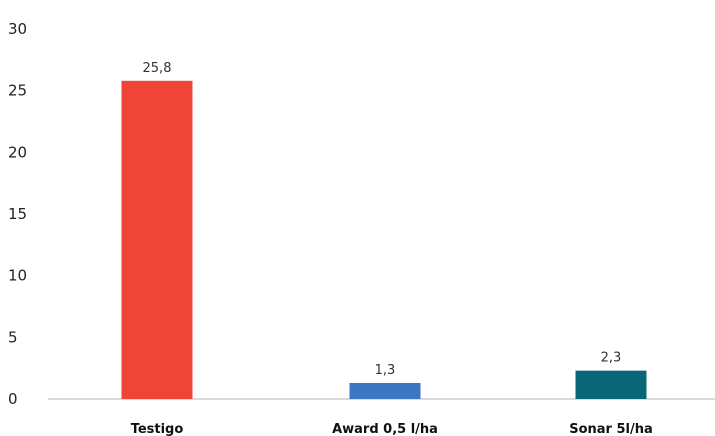  I want to click on x-category-label: Sonar 5l/ha, so click(611, 429).